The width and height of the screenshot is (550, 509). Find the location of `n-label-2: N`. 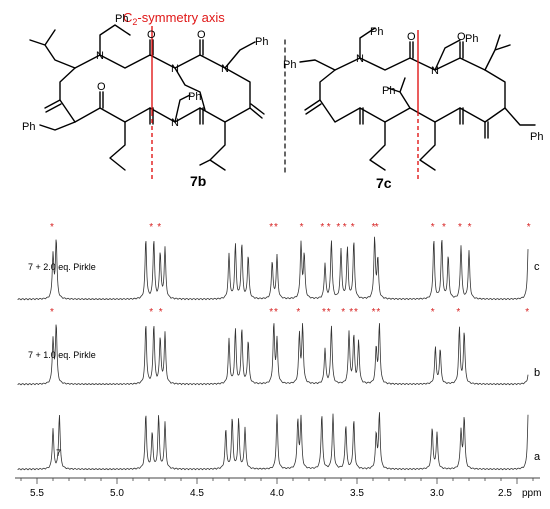

n-label-2: N is located at coordinates (175, 69).